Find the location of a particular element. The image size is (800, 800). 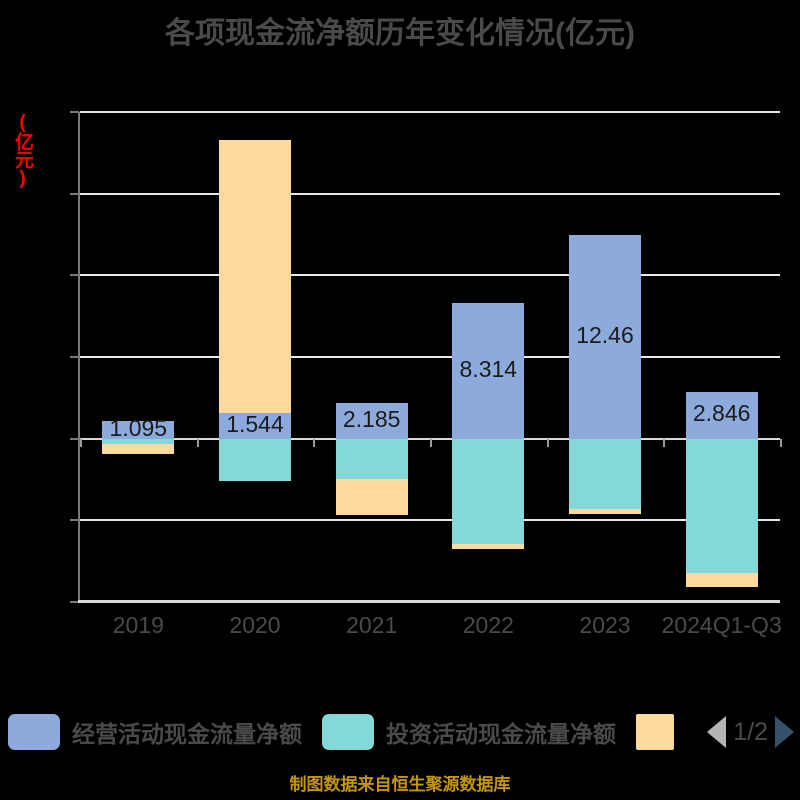

legend-item: 经营活动现金流量净额 is located at coordinates (155, 732).